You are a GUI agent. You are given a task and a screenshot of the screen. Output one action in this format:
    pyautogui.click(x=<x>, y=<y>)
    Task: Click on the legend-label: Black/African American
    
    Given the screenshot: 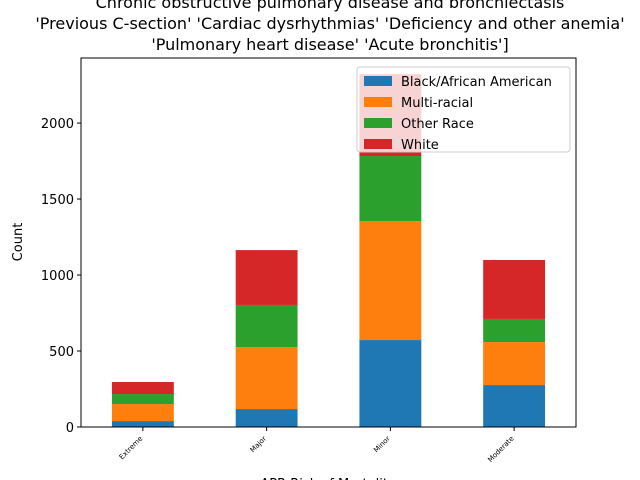 What is the action you would take?
    pyautogui.click(x=476, y=82)
    